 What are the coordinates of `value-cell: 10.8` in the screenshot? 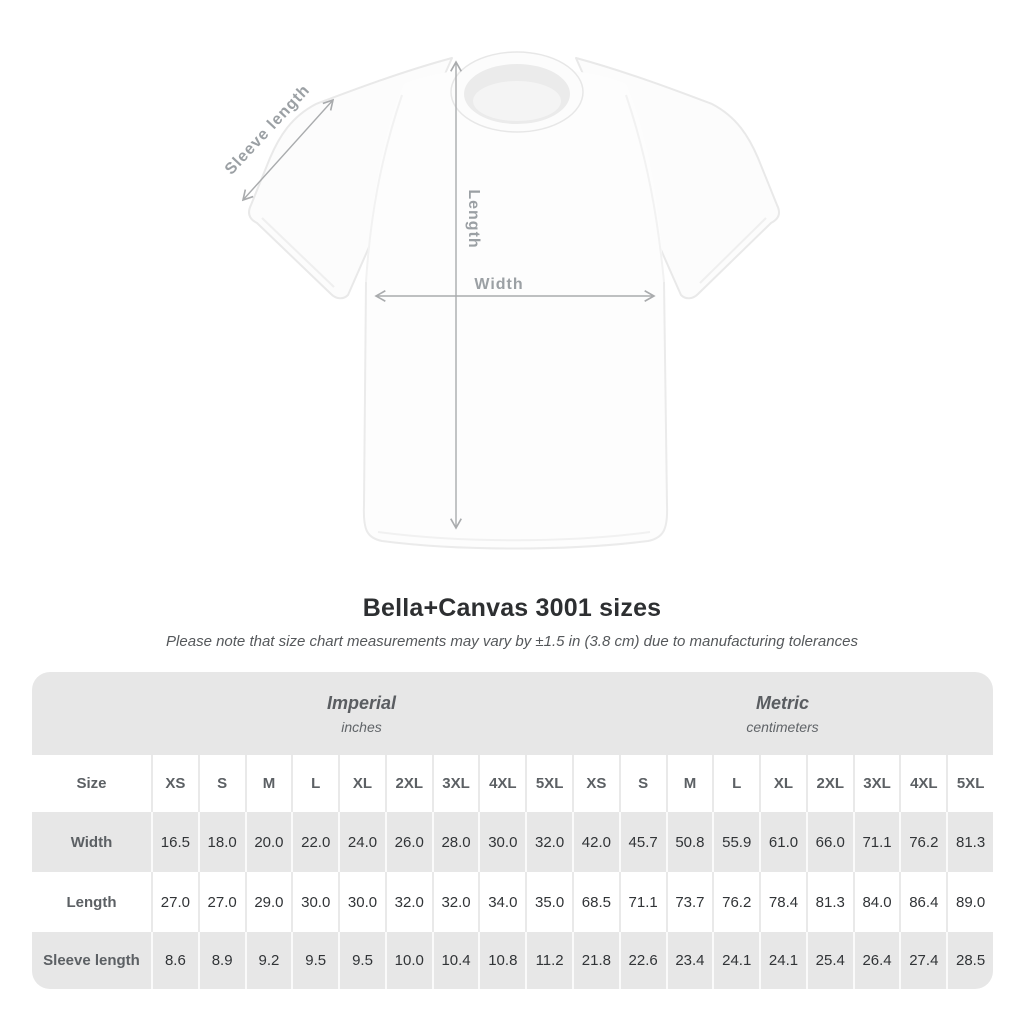 It's located at (502, 960).